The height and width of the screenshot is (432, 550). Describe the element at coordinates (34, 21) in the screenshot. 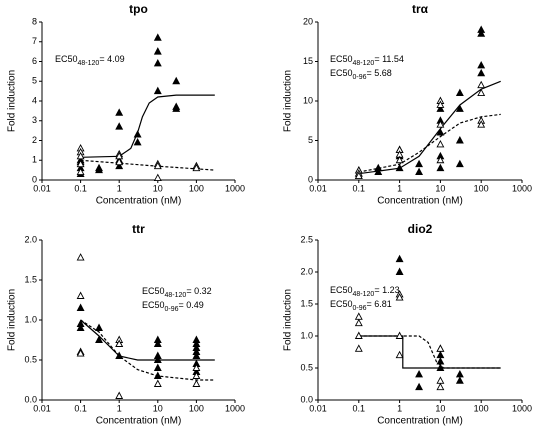

I see `y-tick-label: 8` at that location.